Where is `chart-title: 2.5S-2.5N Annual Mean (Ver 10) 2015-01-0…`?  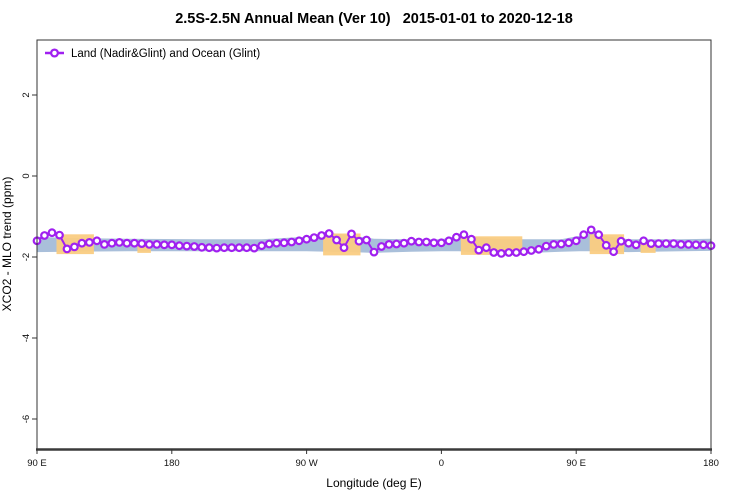
chart-title: 2.5S-2.5N Annual Mean (Ver 10) 2015-01-0… is located at coordinates (374, 19).